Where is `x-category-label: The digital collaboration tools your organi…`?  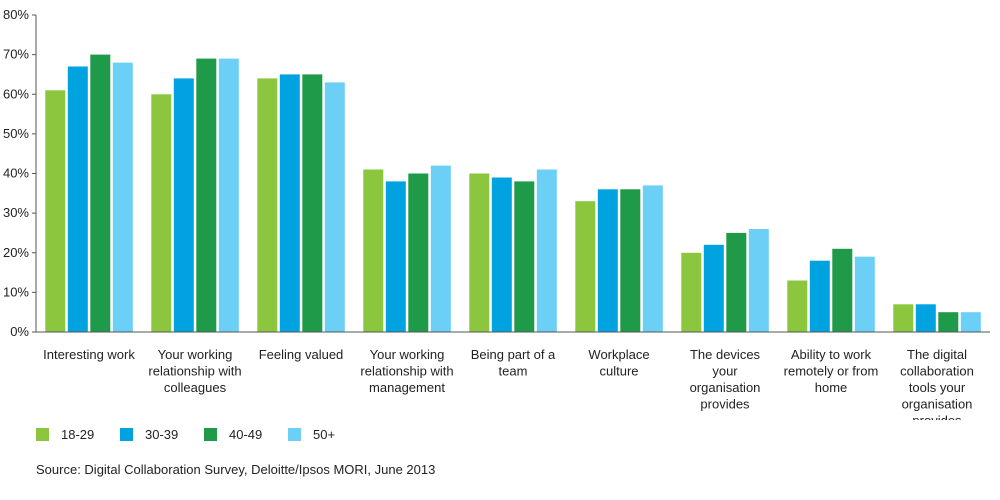
x-category-label: The digital collaboration tools your organi… is located at coordinates (937, 383).